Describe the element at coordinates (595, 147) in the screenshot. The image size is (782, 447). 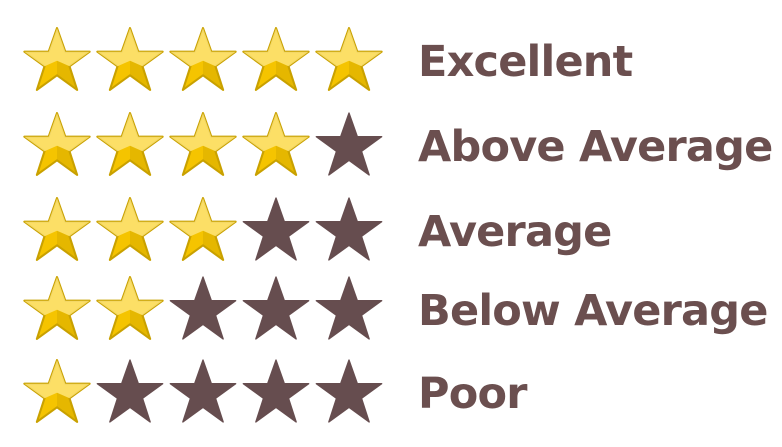
I see `rating-label: Above Average` at that location.